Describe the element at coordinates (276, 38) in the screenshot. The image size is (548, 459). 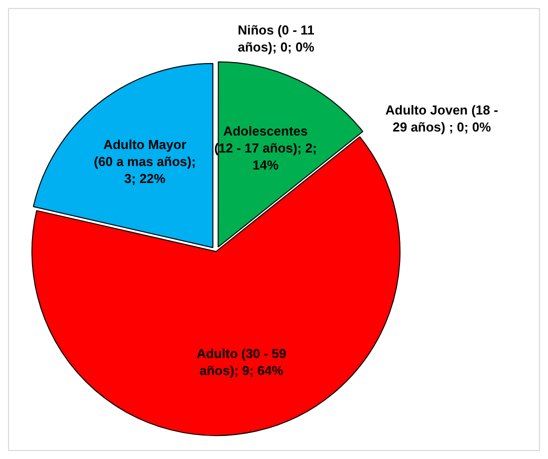
I see `category-label: Niños (0 - 11 años); 0; 0%` at that location.